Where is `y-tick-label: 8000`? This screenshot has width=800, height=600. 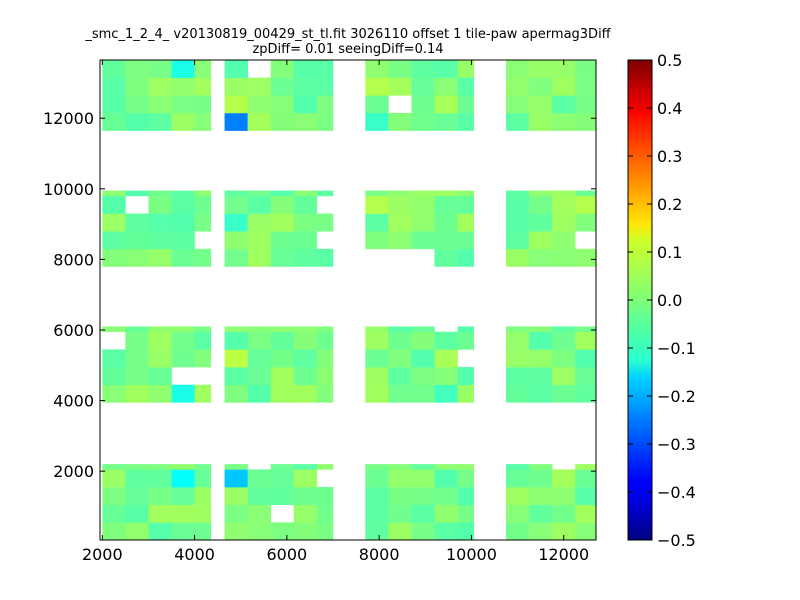
y-tick-label: 8000 is located at coordinates (73, 259).